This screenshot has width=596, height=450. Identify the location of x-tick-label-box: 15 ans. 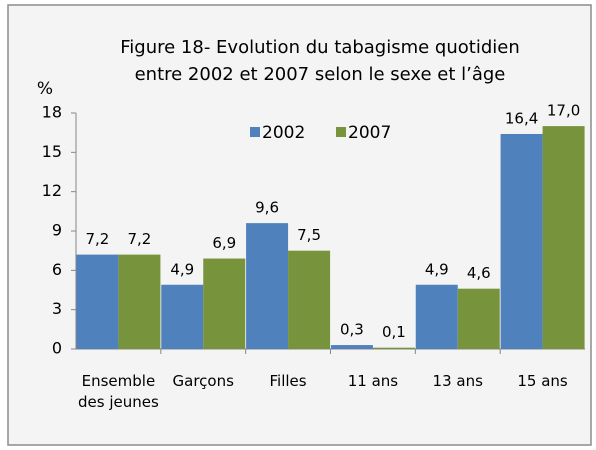
(542, 381).